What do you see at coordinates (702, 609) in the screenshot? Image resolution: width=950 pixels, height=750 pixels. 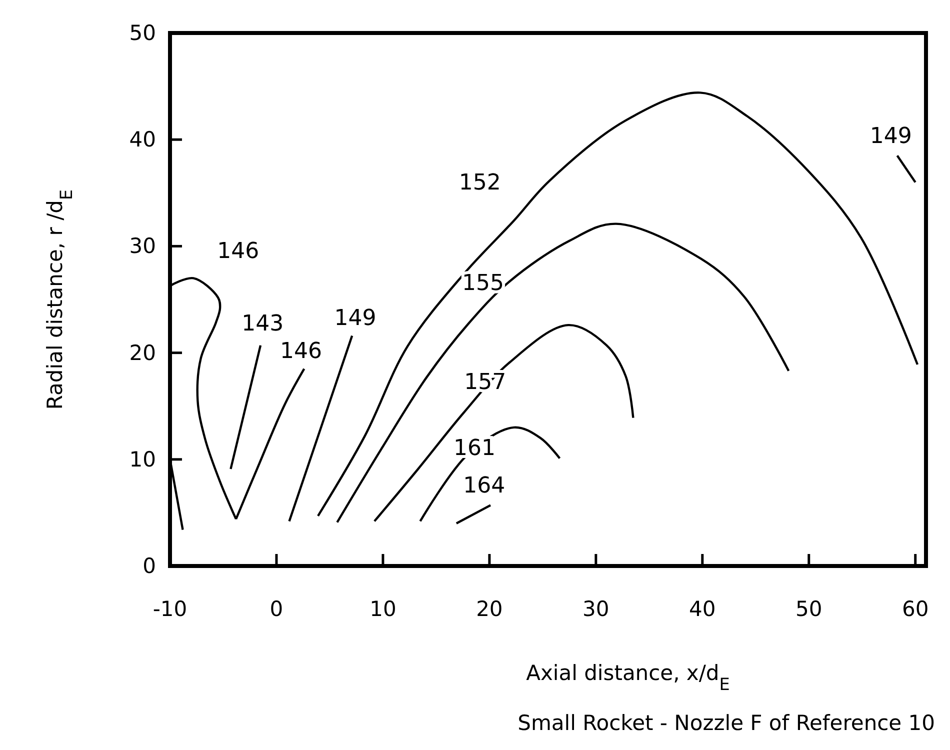 I see `x-tick-label: 40` at bounding box center [702, 609].